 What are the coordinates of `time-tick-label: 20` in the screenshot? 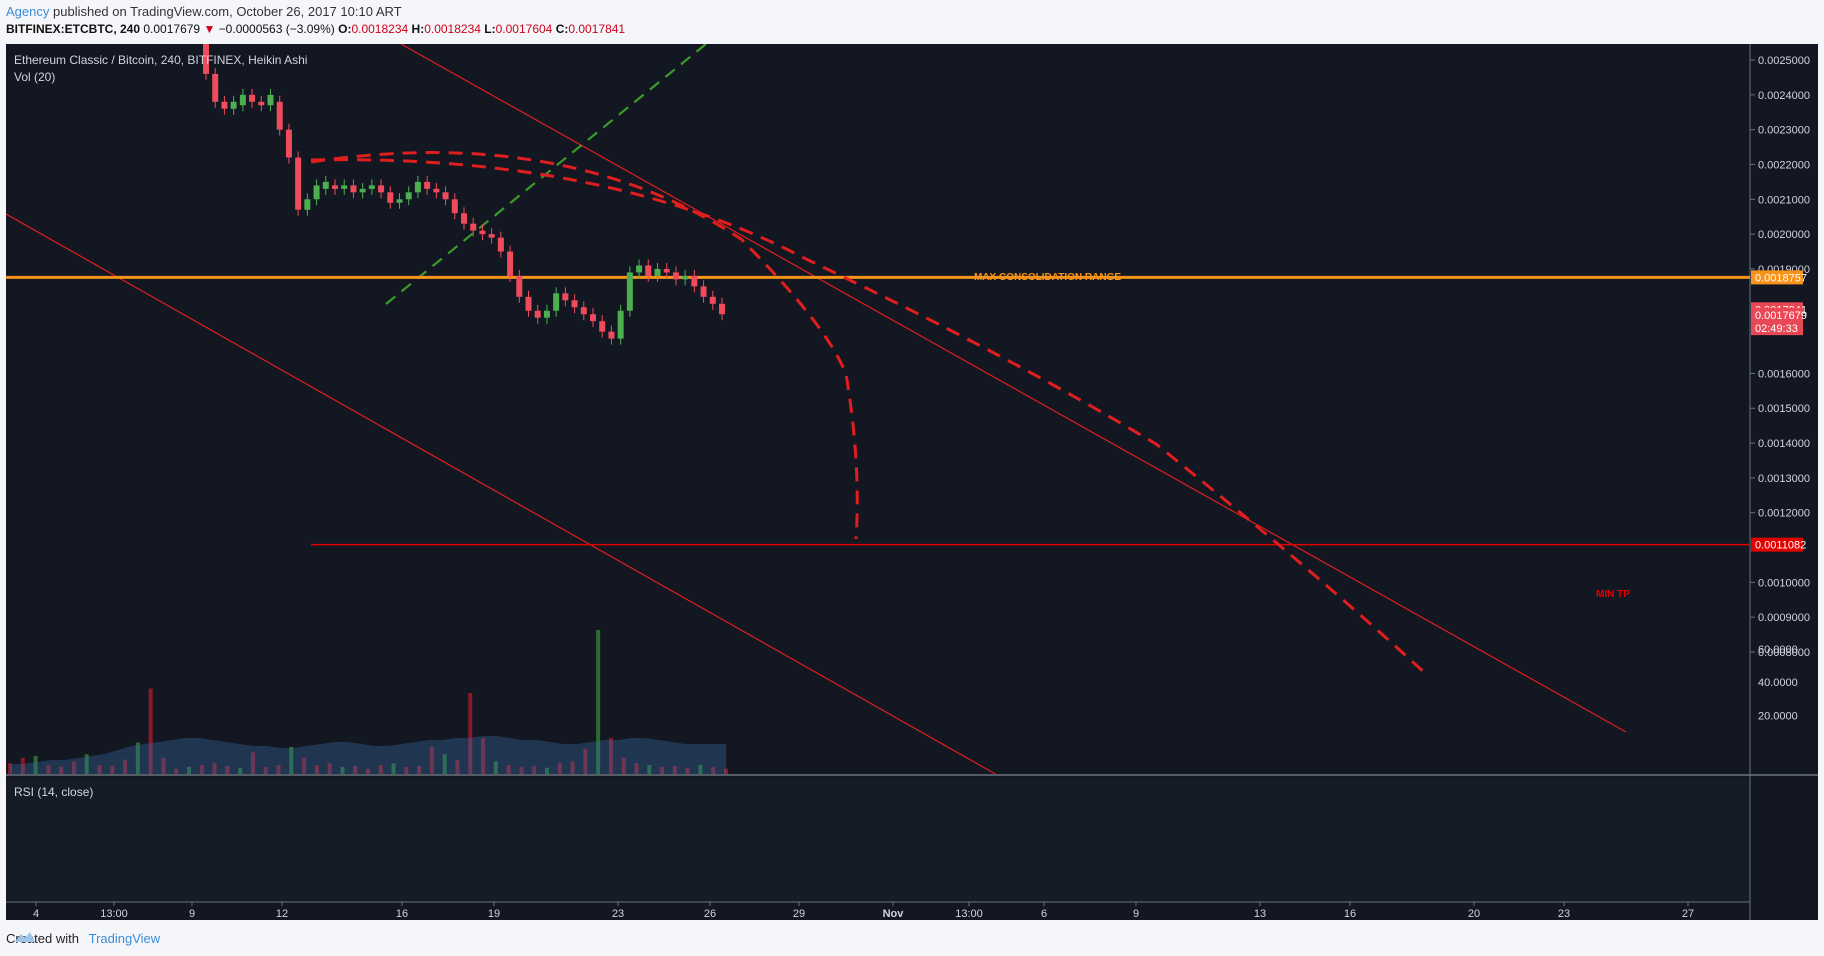 It's located at (1474, 914).